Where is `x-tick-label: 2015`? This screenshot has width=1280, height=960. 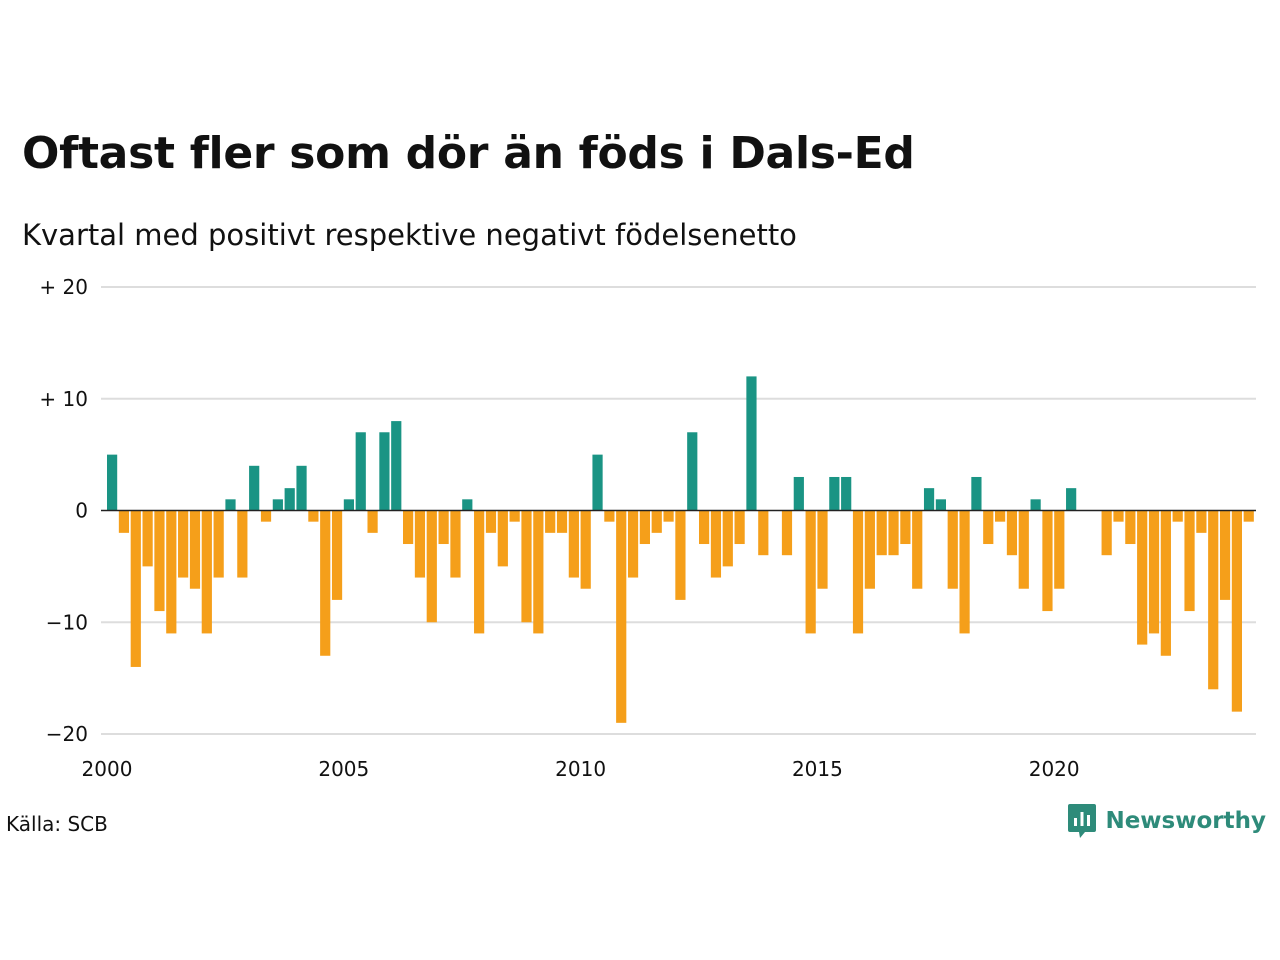 x-tick-label: 2015 is located at coordinates (817, 769).